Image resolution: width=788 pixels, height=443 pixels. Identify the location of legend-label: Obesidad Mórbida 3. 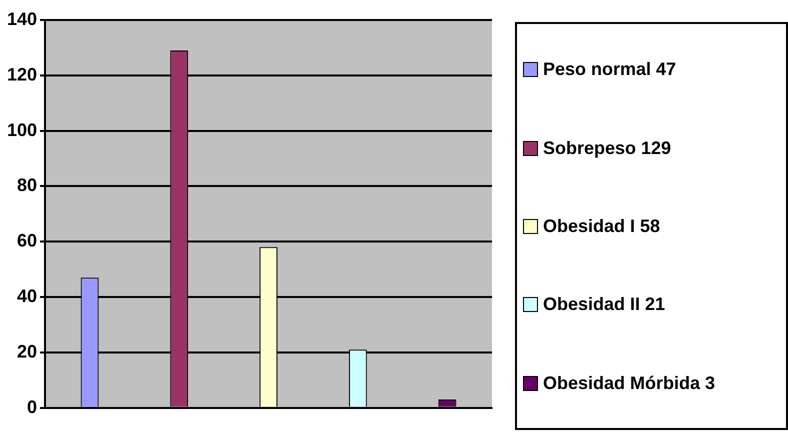
(629, 383).